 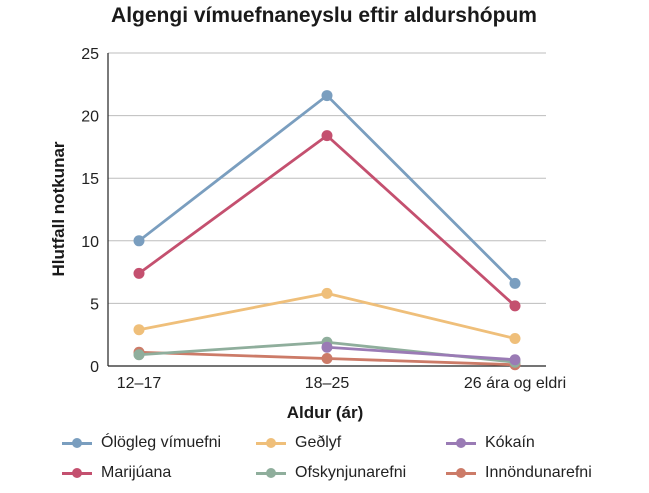 What do you see at coordinates (510, 442) in the screenshot?
I see `legend-label: Kókaín` at bounding box center [510, 442].